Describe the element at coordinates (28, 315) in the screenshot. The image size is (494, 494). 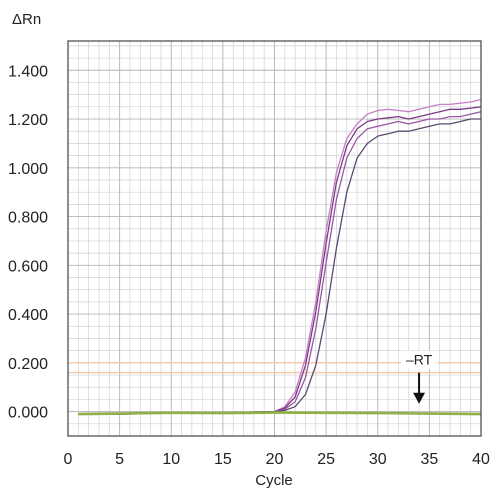
I see `y-tick-label: 0.400` at that location.